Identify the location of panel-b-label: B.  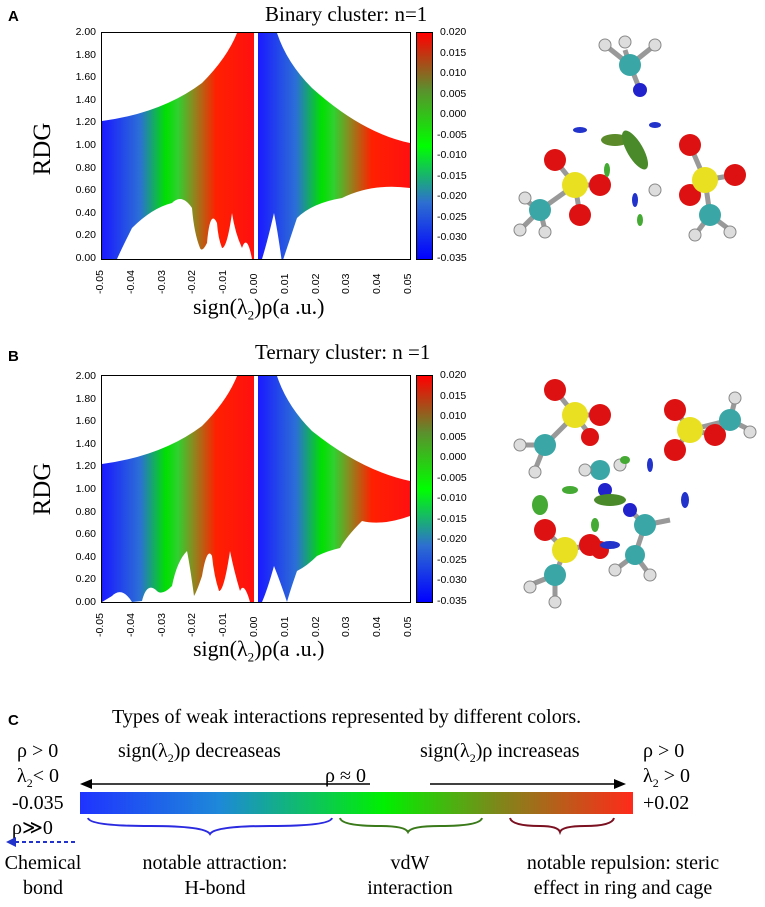
(13, 356).